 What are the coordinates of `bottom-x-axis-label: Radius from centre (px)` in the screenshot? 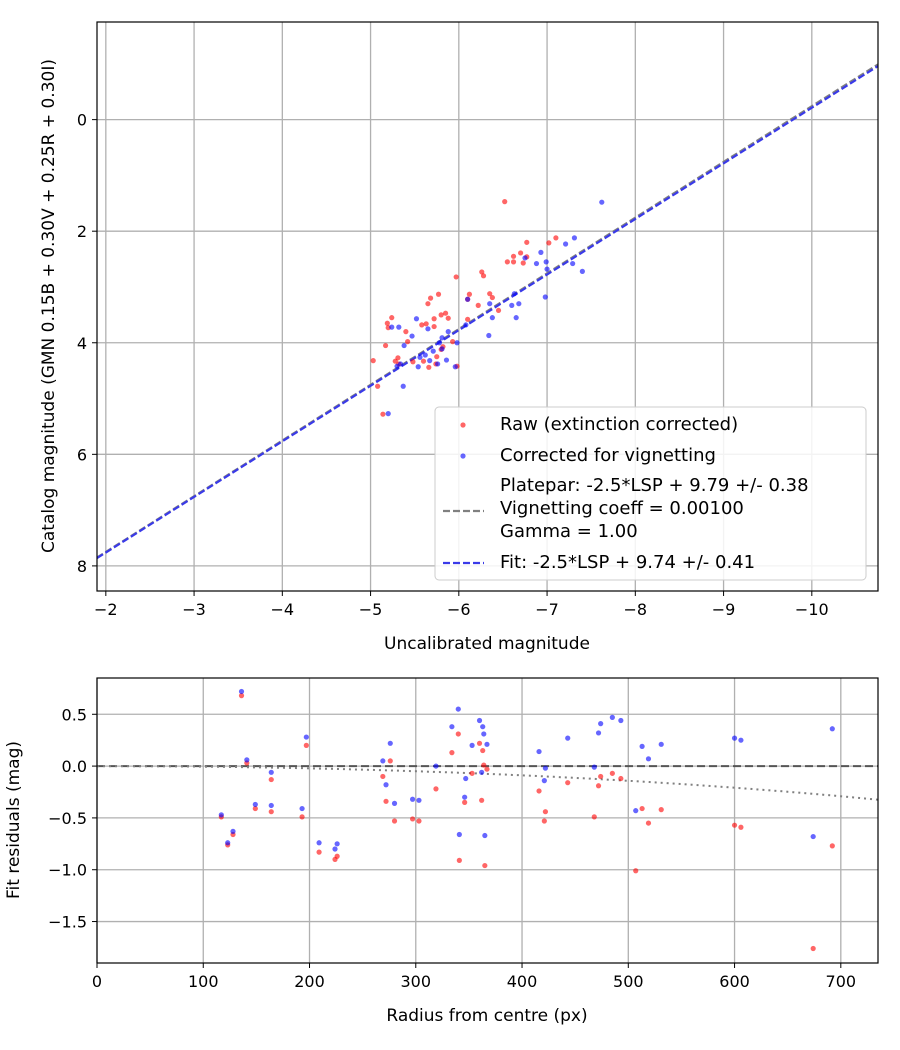 It's located at (486, 1016).